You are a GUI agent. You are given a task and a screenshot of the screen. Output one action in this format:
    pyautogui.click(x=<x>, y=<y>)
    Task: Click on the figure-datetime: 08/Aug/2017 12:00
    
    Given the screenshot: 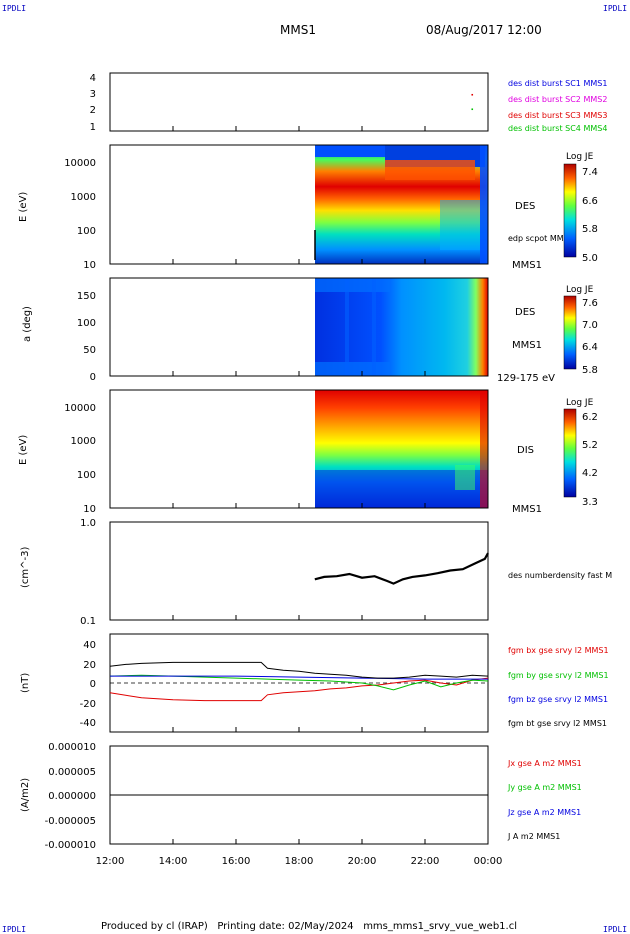 What is the action you would take?
    pyautogui.click(x=484, y=30)
    